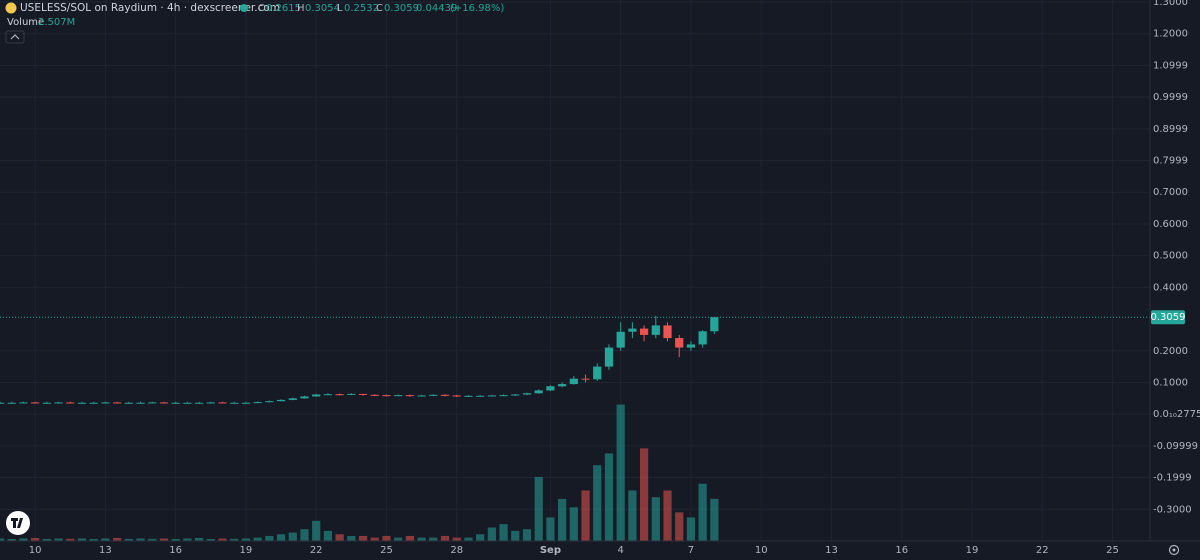 This screenshot has height=560, width=1200. What do you see at coordinates (550, 550) in the screenshot?
I see `x-tick-label: Sep` at bounding box center [550, 550].